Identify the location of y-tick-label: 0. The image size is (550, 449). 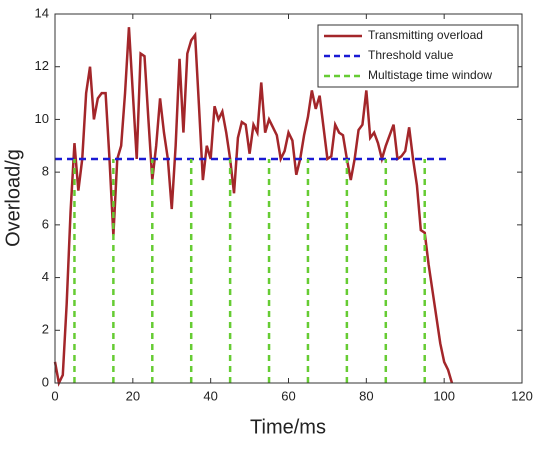
(45, 381).